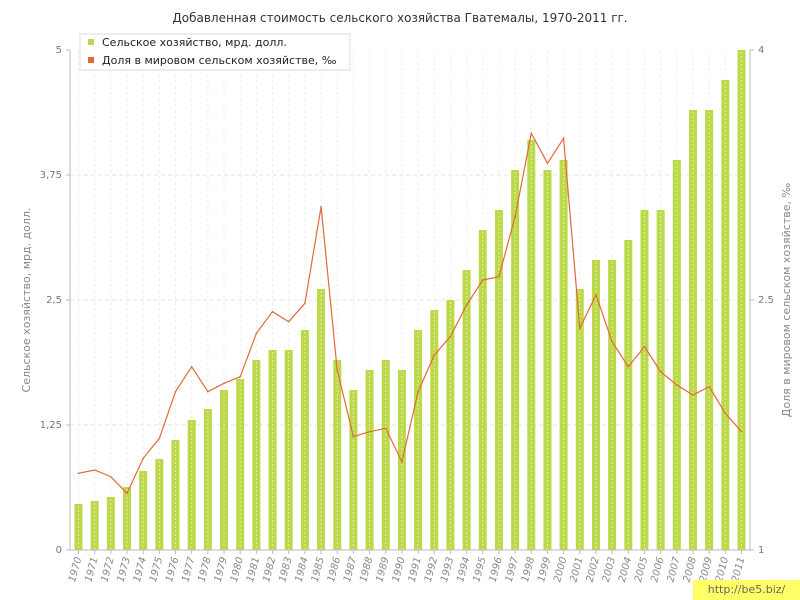  Describe the element at coordinates (609, 569) in the screenshot. I see `x-tick-label: 2003` at that location.